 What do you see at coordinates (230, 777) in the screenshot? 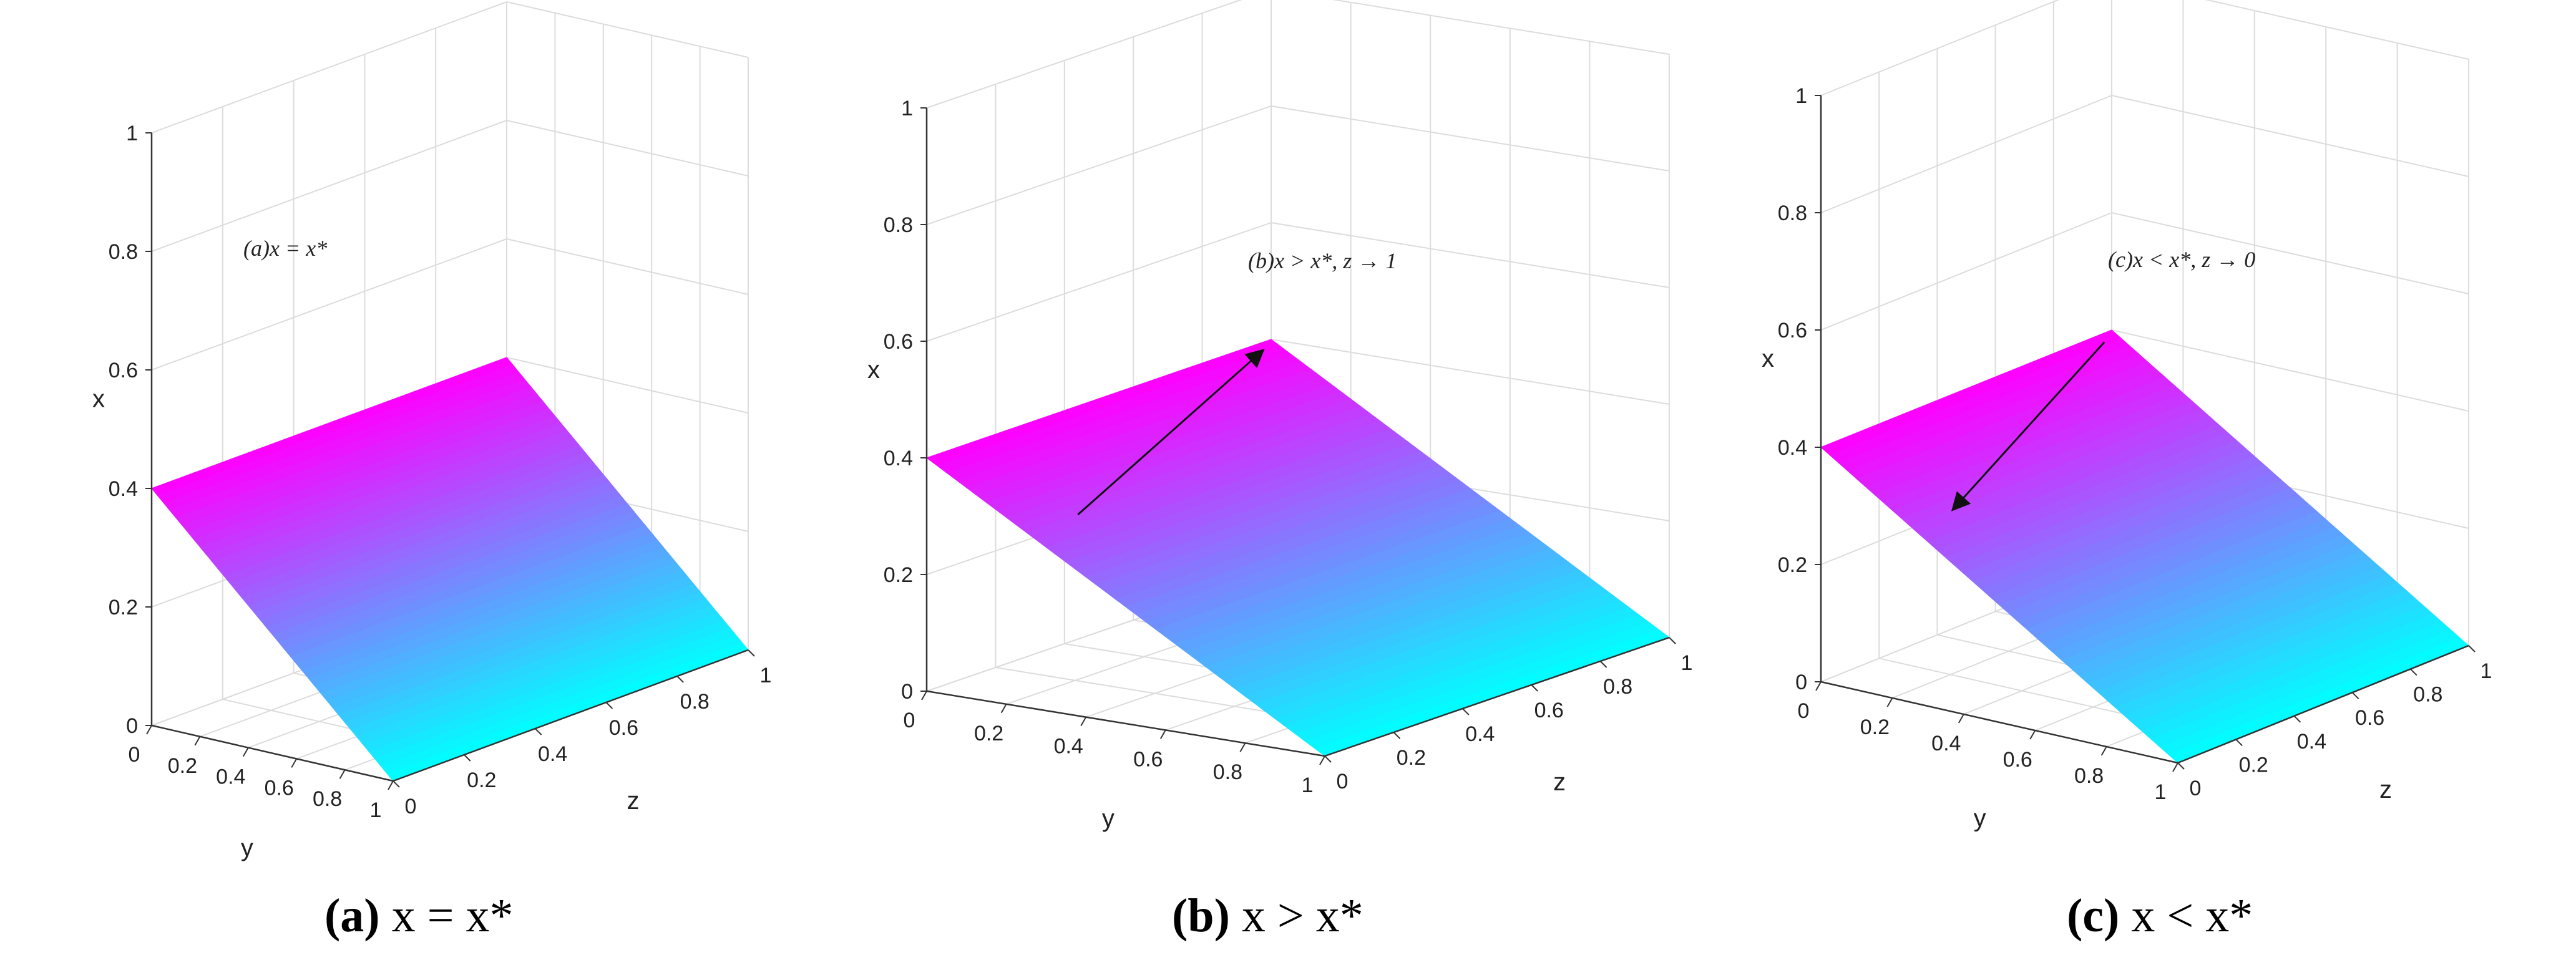
I see `y-tick-label: 0.4` at bounding box center [230, 777].